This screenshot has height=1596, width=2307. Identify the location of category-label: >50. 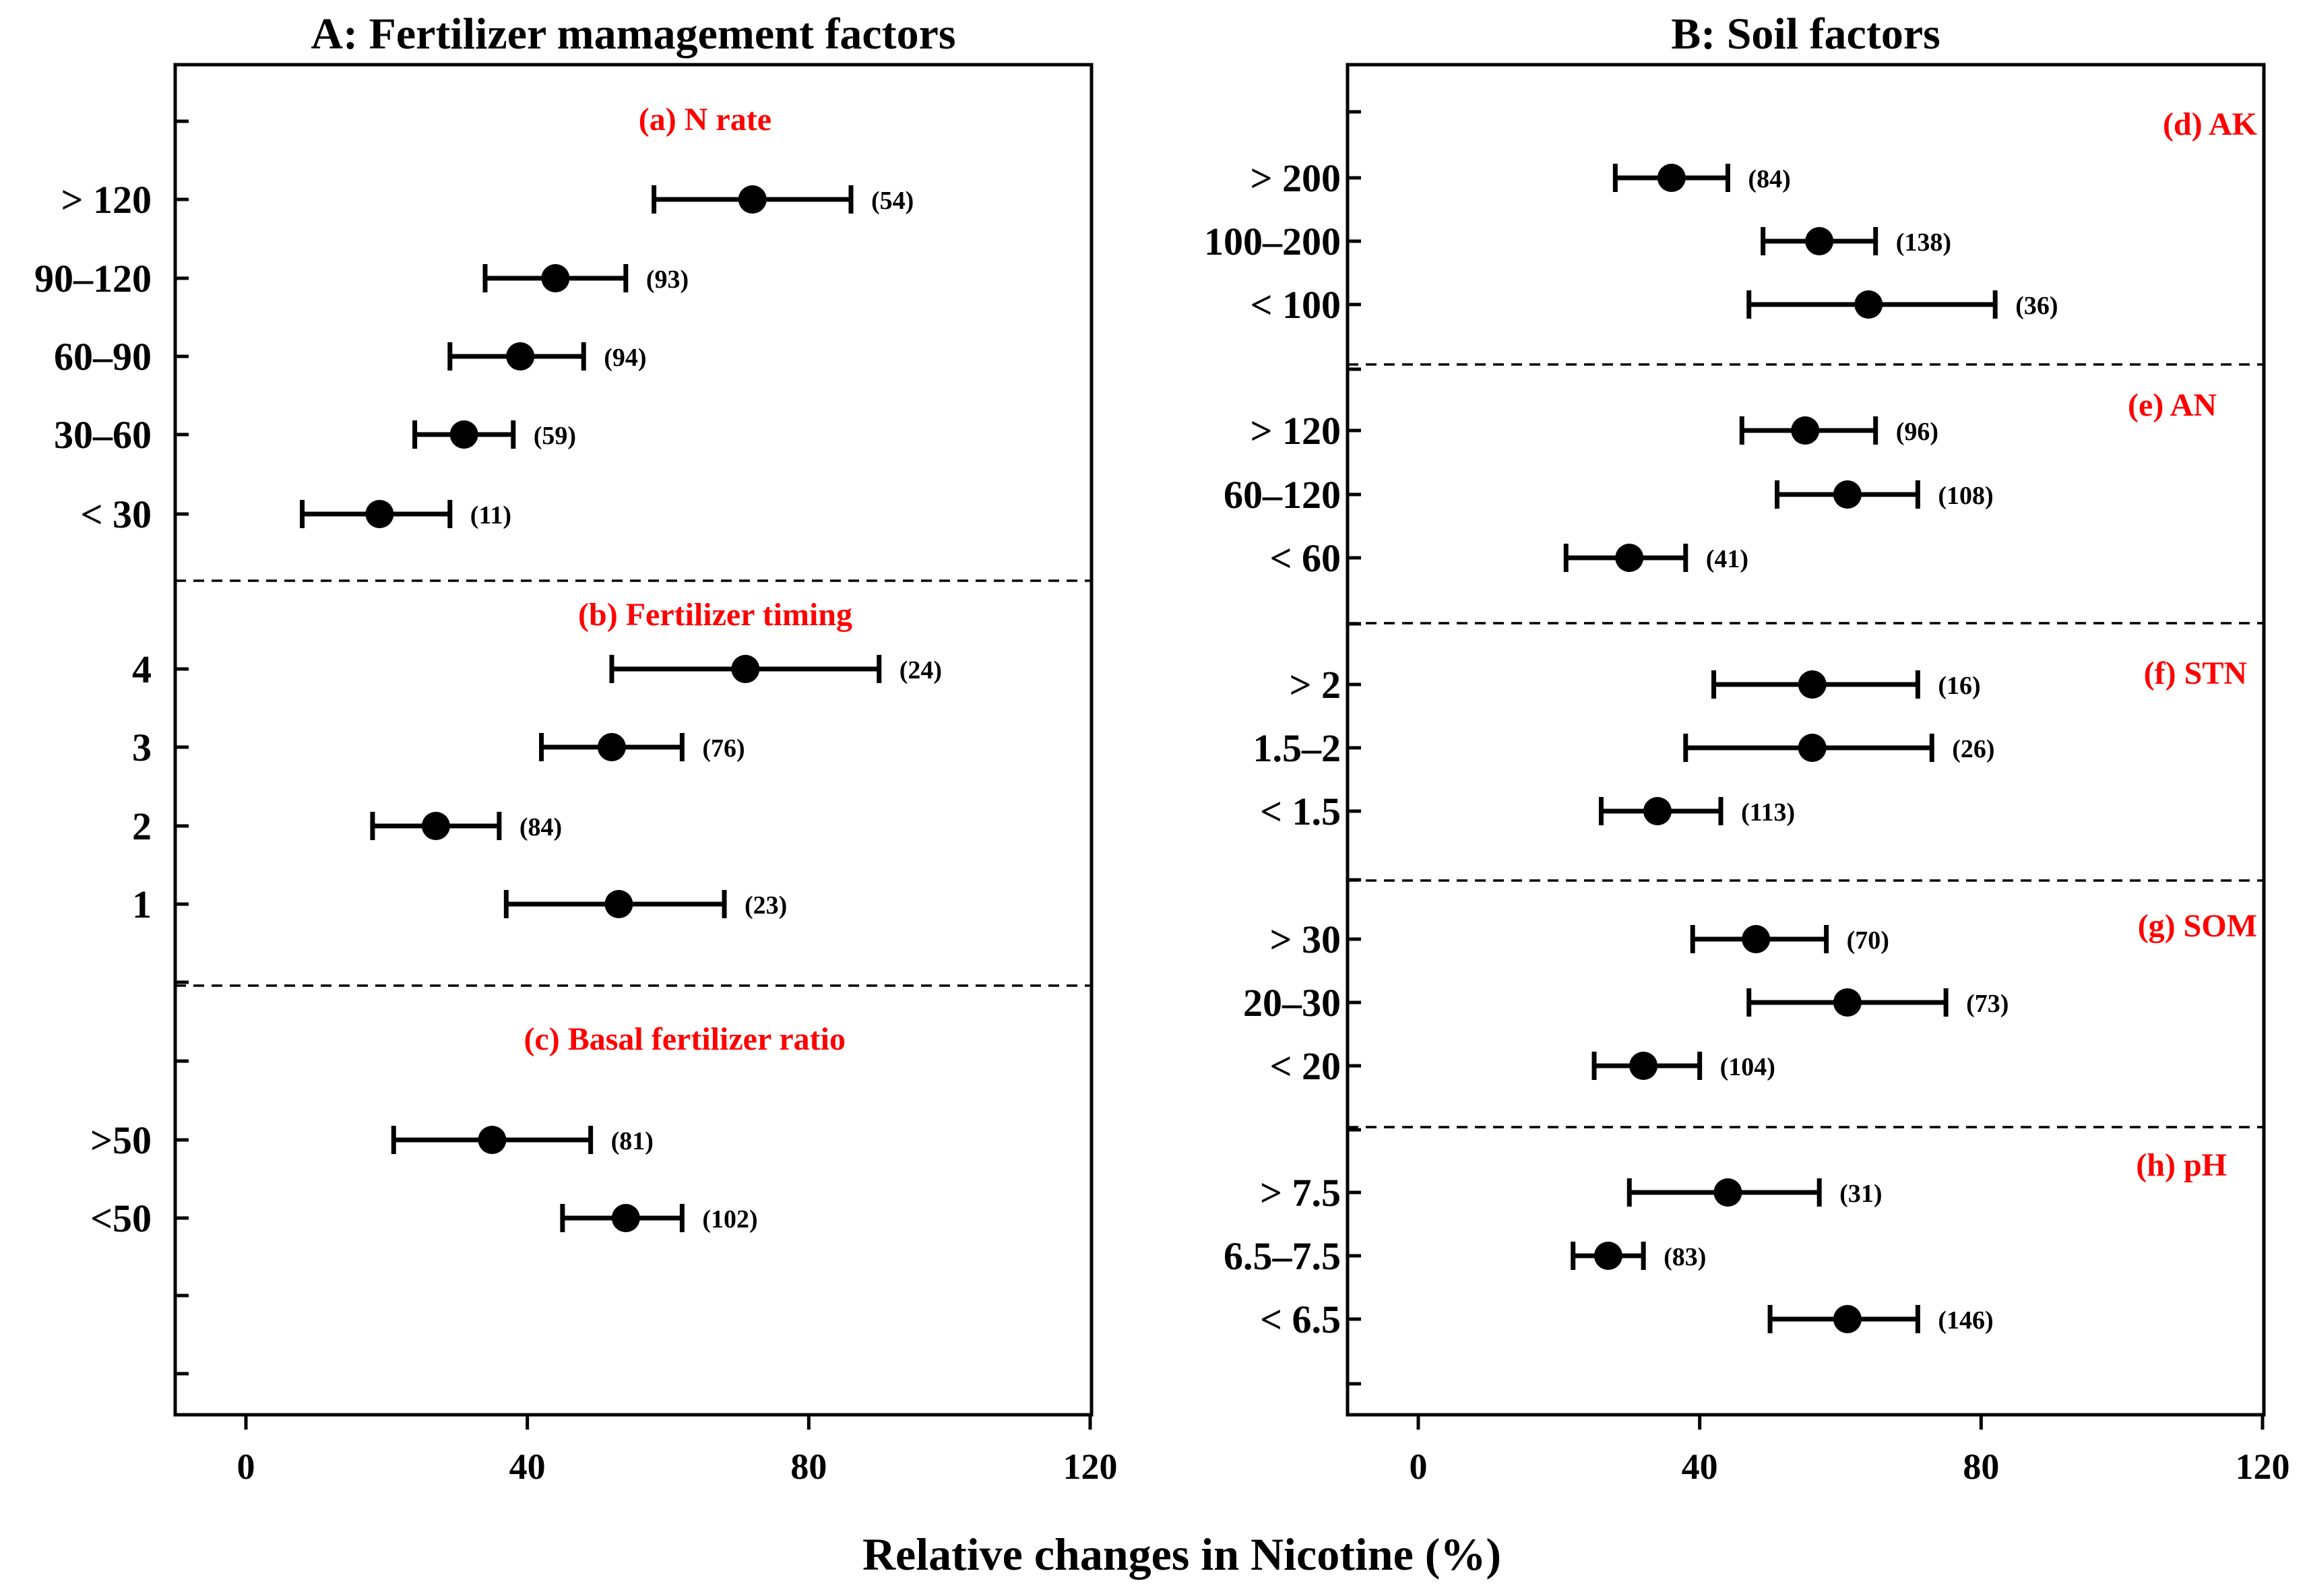
(121, 1140).